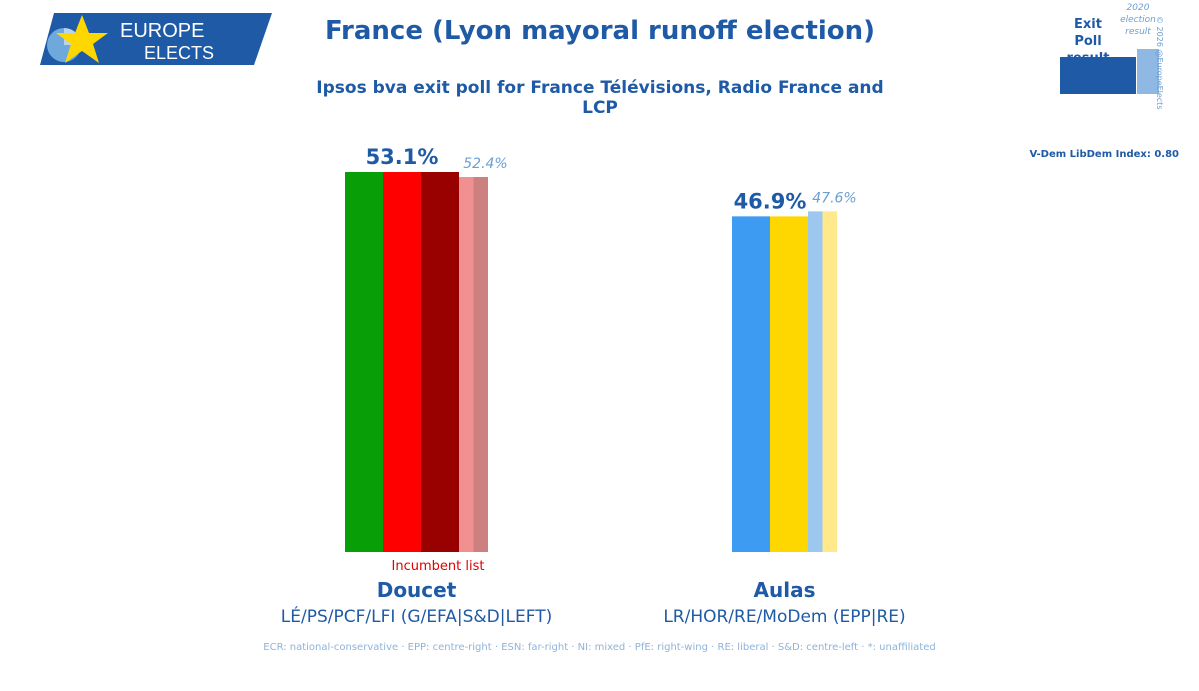  I want to click on candidate-alliance: LÉ/PS/PCF/LFI (G/EFA|S&D|LEFT), so click(416, 616).